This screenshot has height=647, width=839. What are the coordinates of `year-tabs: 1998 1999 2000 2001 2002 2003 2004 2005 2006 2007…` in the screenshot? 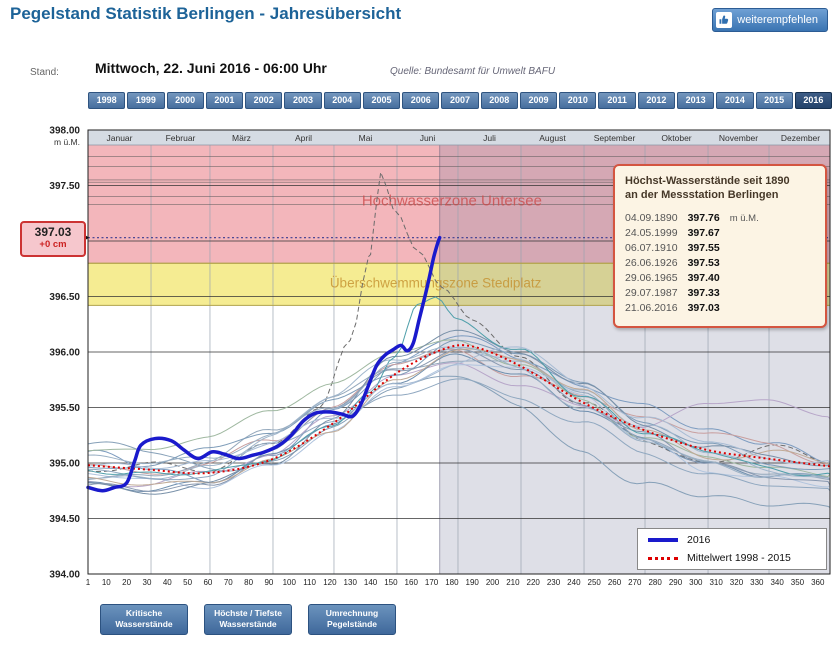 It's located at (460, 100).